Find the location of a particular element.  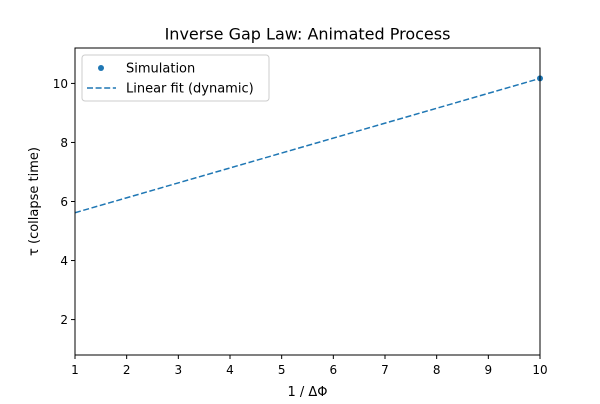

legend-label-simulation: Simulation is located at coordinates (160, 69).